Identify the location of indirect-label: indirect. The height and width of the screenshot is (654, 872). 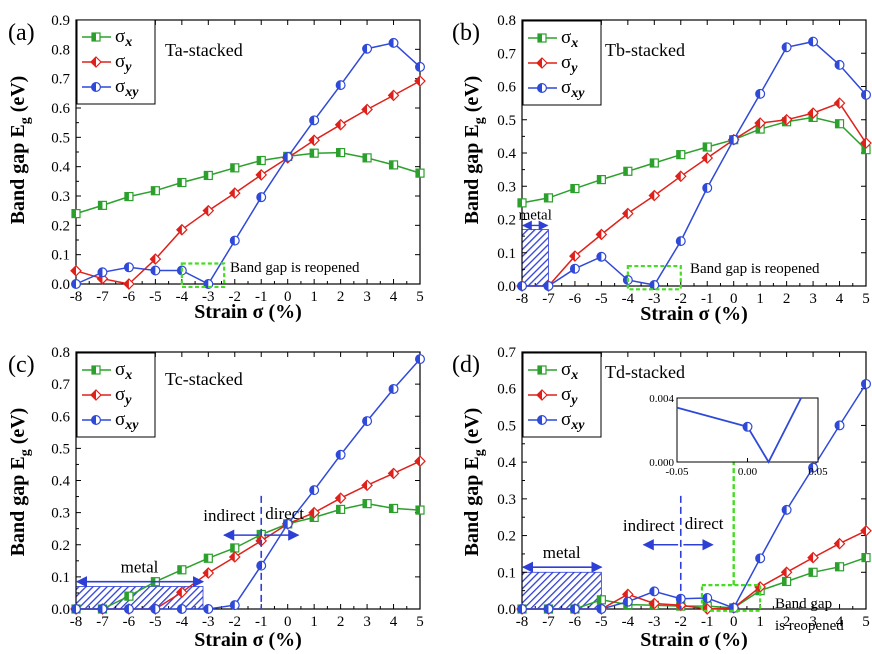
(229, 515).